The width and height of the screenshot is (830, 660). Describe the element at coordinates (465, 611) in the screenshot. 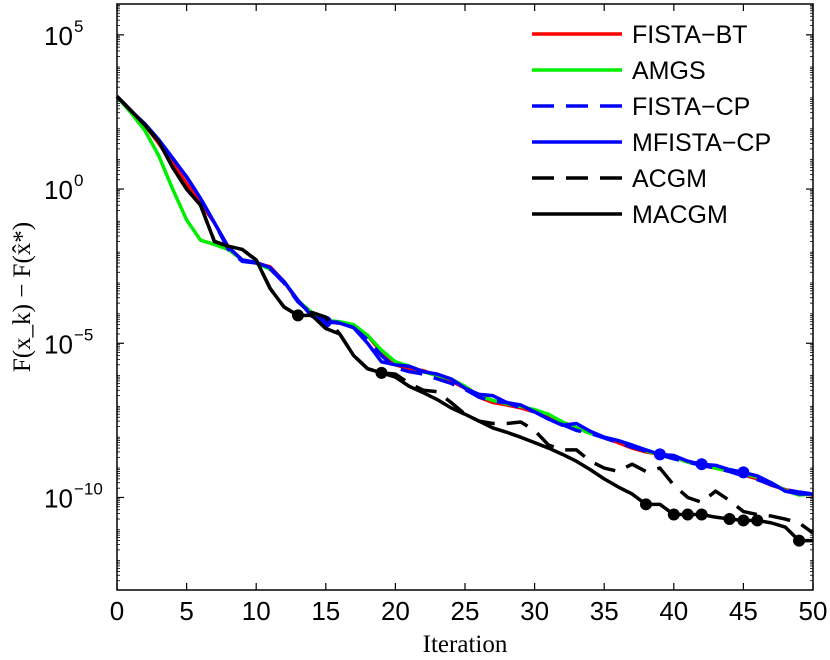

I see `x-tick-label: 25` at that location.